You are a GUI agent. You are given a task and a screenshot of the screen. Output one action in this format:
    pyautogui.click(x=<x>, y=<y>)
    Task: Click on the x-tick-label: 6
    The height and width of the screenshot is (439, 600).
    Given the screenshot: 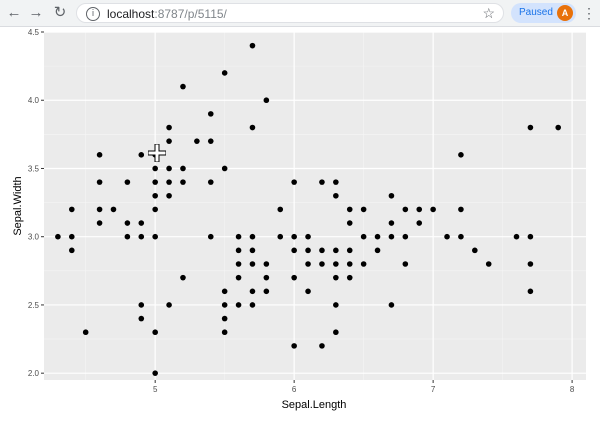 What is the action you would take?
    pyautogui.click(x=294, y=389)
    